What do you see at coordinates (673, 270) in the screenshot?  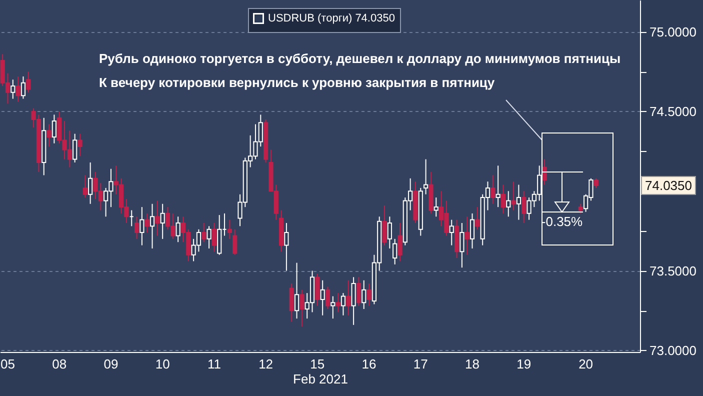 I see `y-tick-label: 73.5000` at bounding box center [673, 270].